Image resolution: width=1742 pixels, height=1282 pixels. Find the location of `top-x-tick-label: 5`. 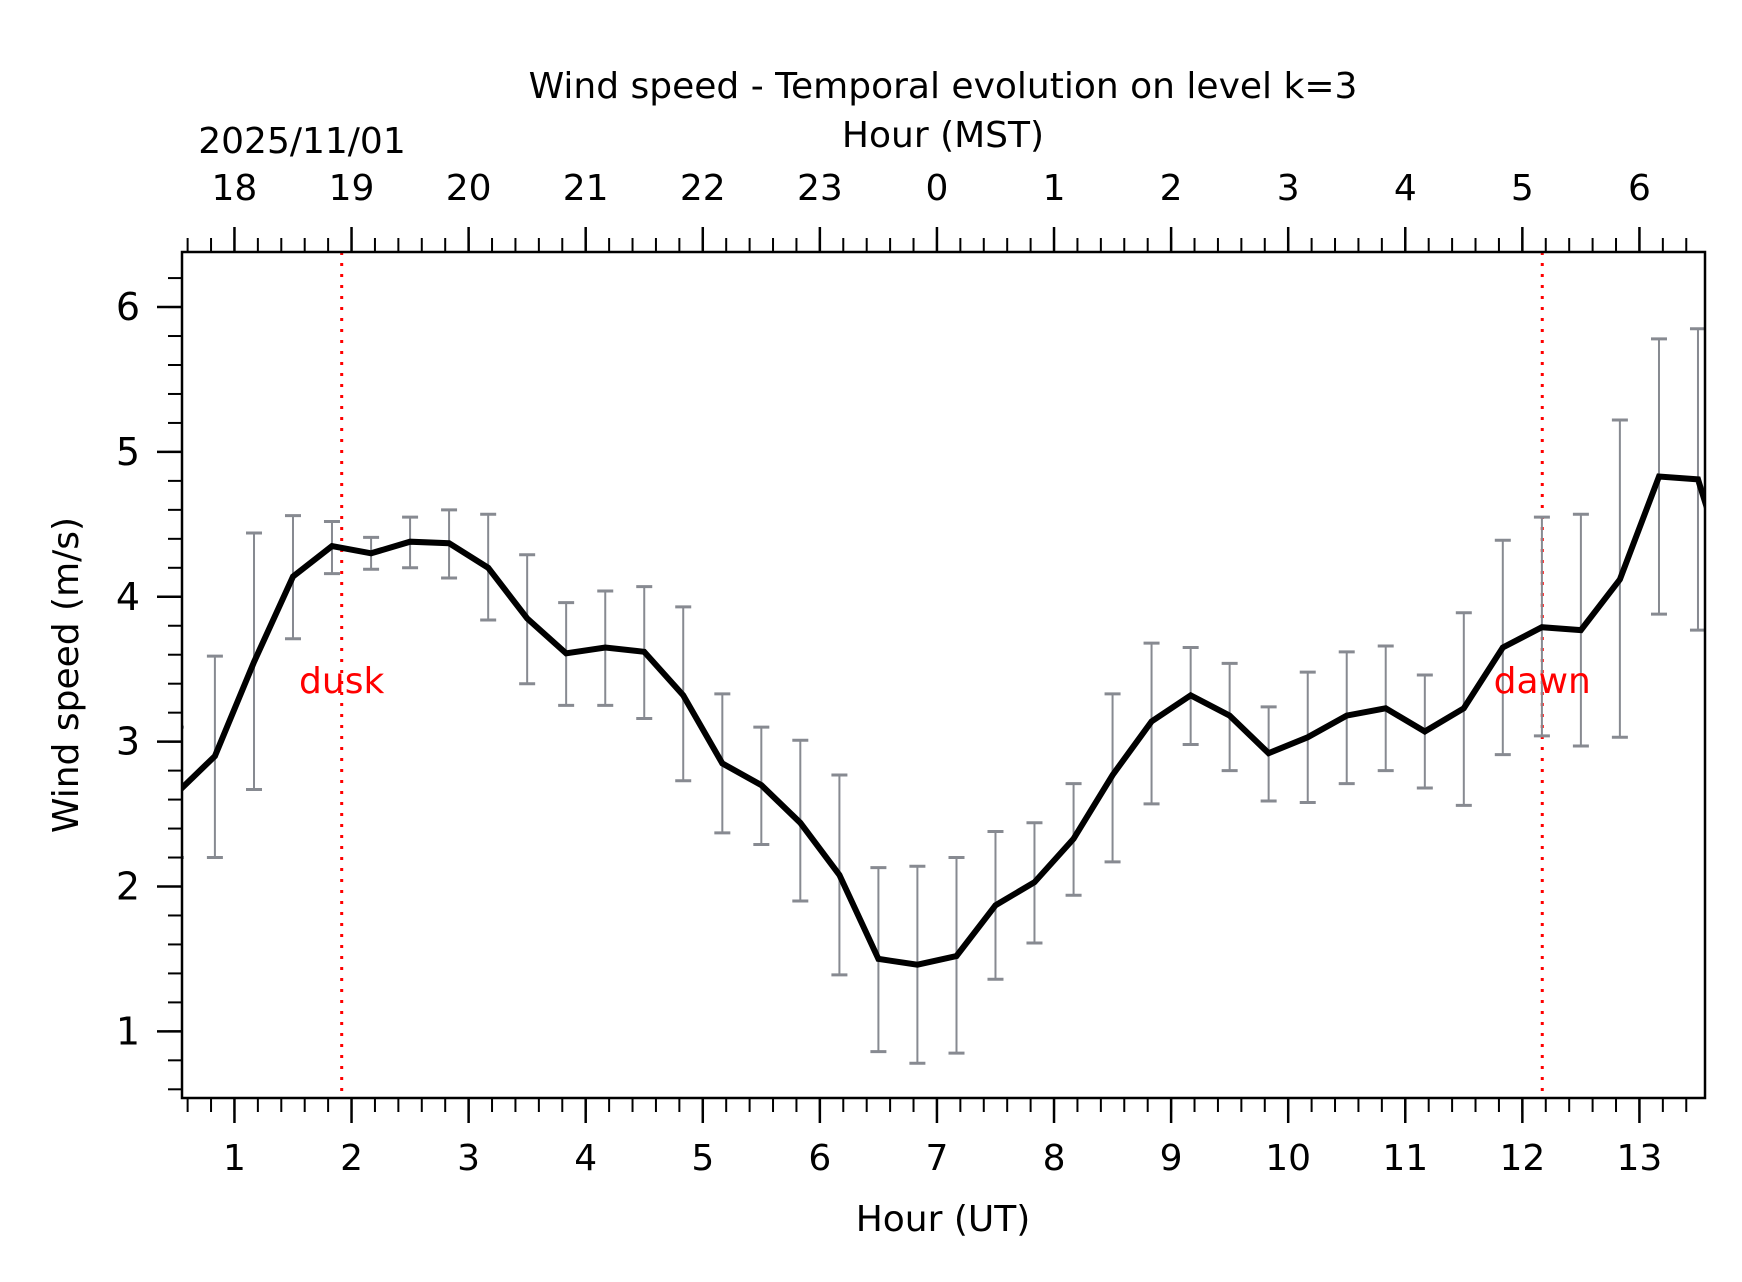

top-x-tick-label: 5 is located at coordinates (1522, 188).